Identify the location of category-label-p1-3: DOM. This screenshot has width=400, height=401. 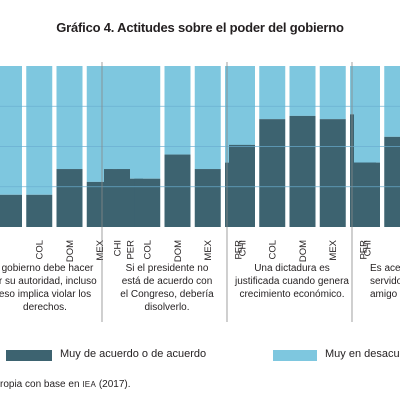
(70, 251).